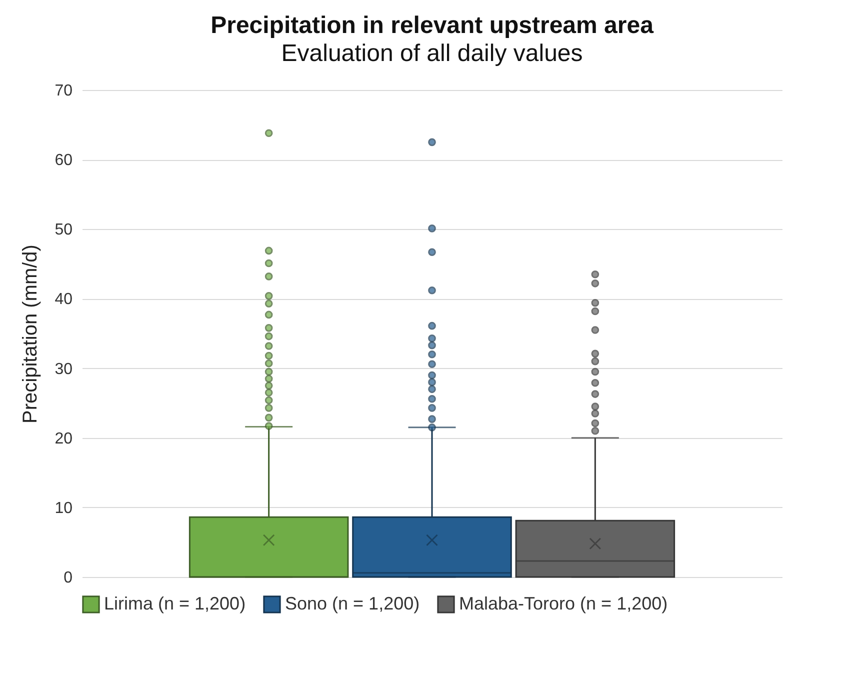  What do you see at coordinates (63, 508) in the screenshot?
I see `y-tick-label: 10` at bounding box center [63, 508].